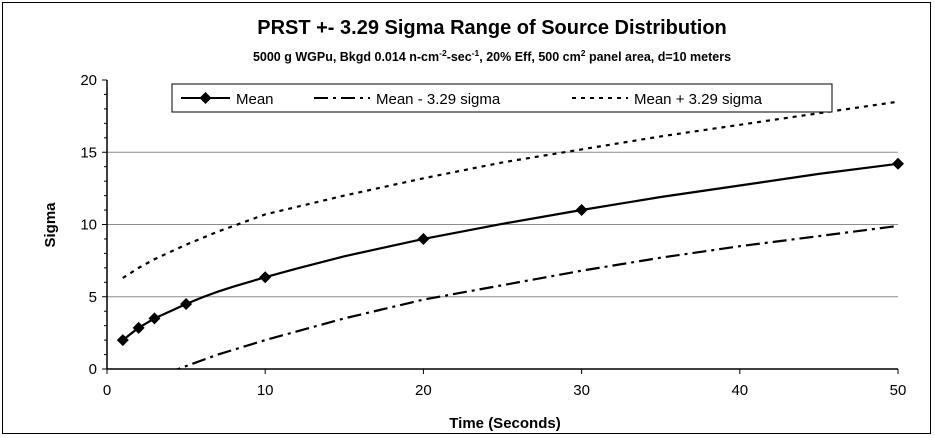 The width and height of the screenshot is (935, 438). I want to click on legend-label-mean-plus: Mean + 3.29 sigma, so click(698, 99).